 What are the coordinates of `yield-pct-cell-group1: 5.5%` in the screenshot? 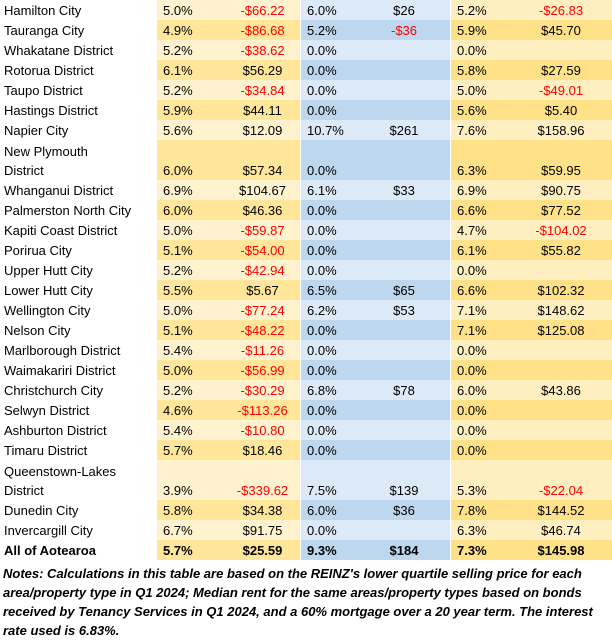 It's located at (191, 290).